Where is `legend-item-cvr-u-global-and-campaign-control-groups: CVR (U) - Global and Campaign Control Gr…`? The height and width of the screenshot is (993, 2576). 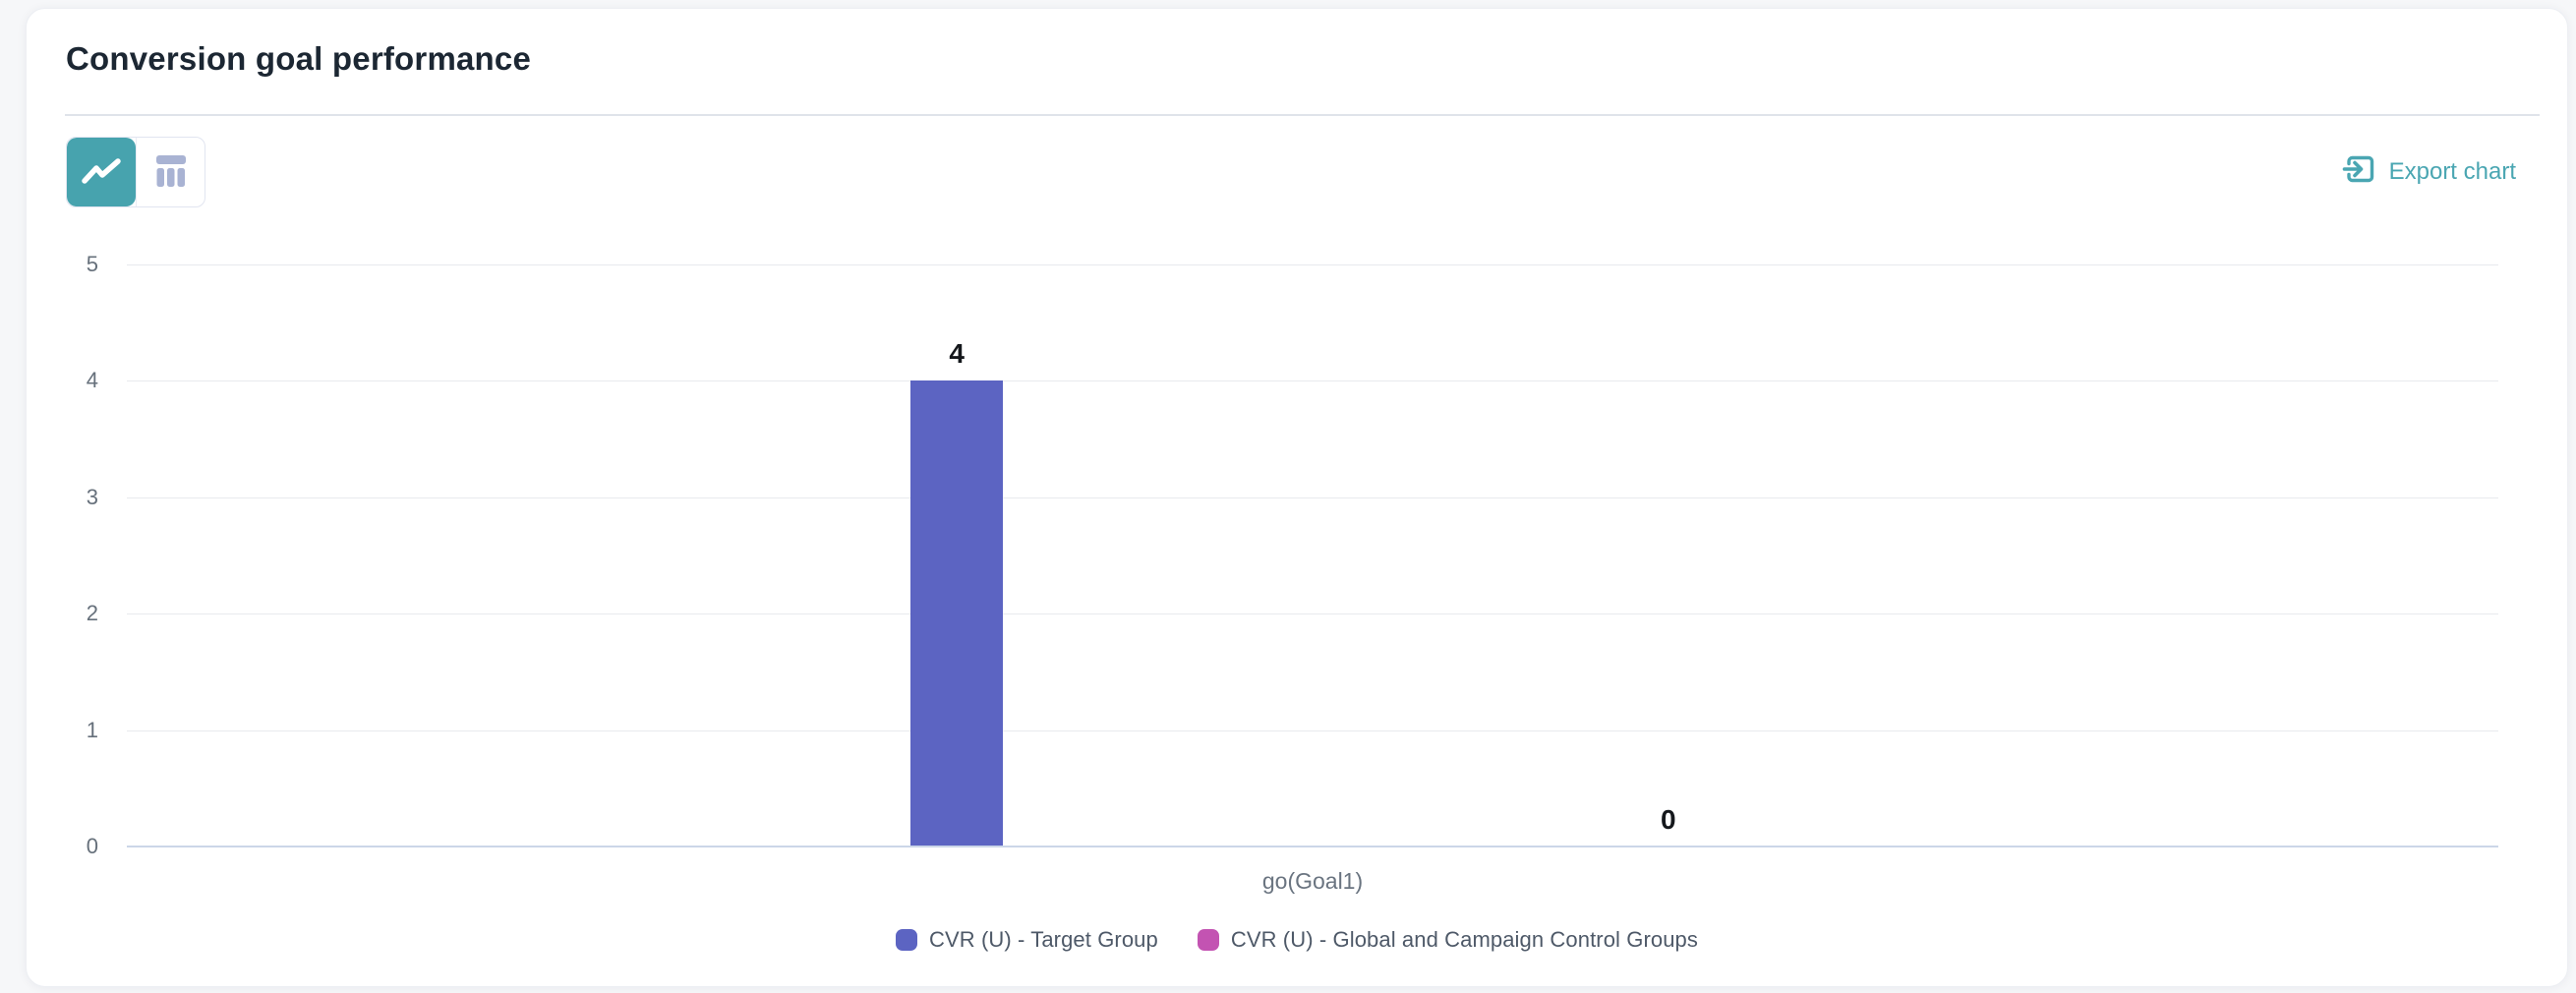 legend-item-cvr-u-global-and-campaign-control-groups: CVR (U) - Global and Campaign Control Gr… is located at coordinates (1447, 940).